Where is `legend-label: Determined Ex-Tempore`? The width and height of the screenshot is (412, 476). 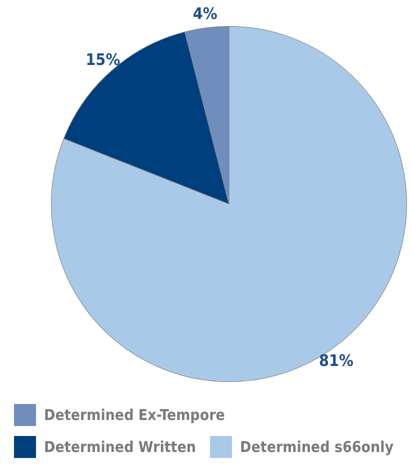 legend-label: Determined Ex-Tempore is located at coordinates (134, 415).